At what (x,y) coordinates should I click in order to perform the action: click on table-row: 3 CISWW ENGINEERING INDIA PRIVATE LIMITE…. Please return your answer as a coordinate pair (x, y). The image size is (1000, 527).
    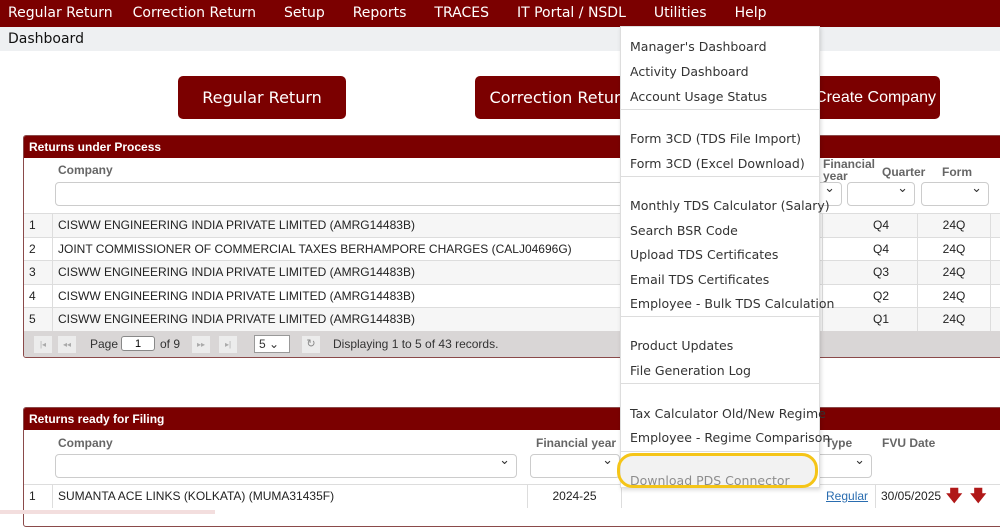
    Looking at the image, I should click on (512, 272).